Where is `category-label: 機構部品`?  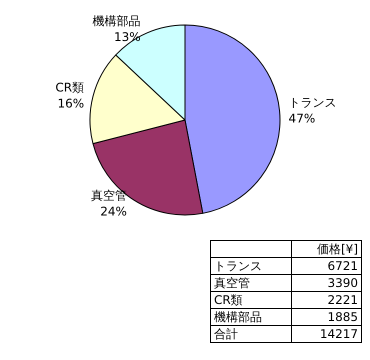 category-label: 機構部品 is located at coordinates (251, 317).